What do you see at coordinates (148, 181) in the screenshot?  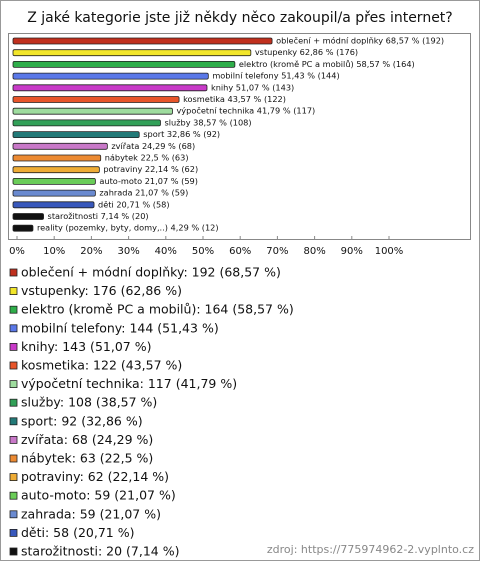 I see `bar-label: auto-moto 21,07 % (59)` at bounding box center [148, 181].